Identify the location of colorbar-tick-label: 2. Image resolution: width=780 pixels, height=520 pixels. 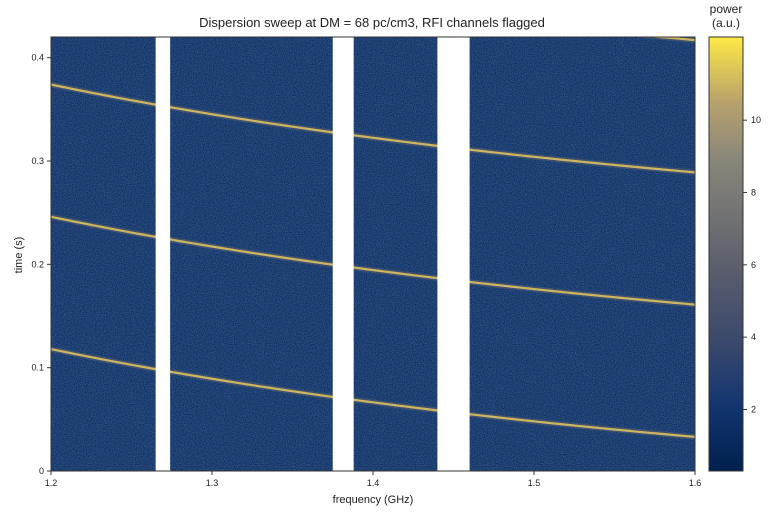
(753, 410).